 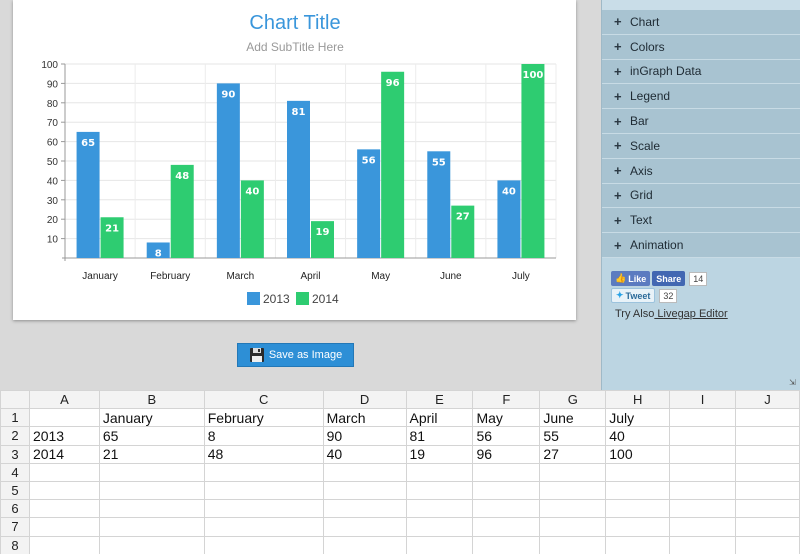 What do you see at coordinates (88, 194) in the screenshot?
I see `bar-2013-january` at bounding box center [88, 194].